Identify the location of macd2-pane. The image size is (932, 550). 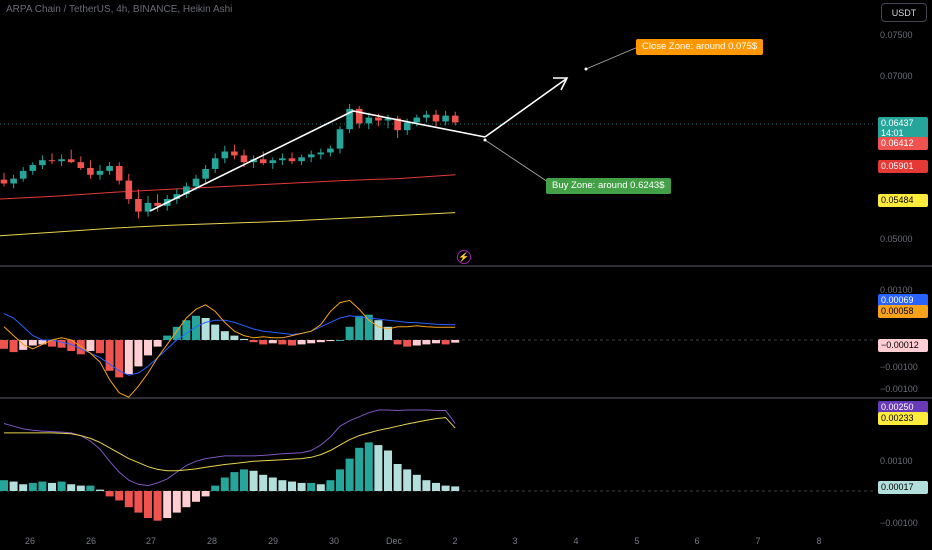
(230, 465).